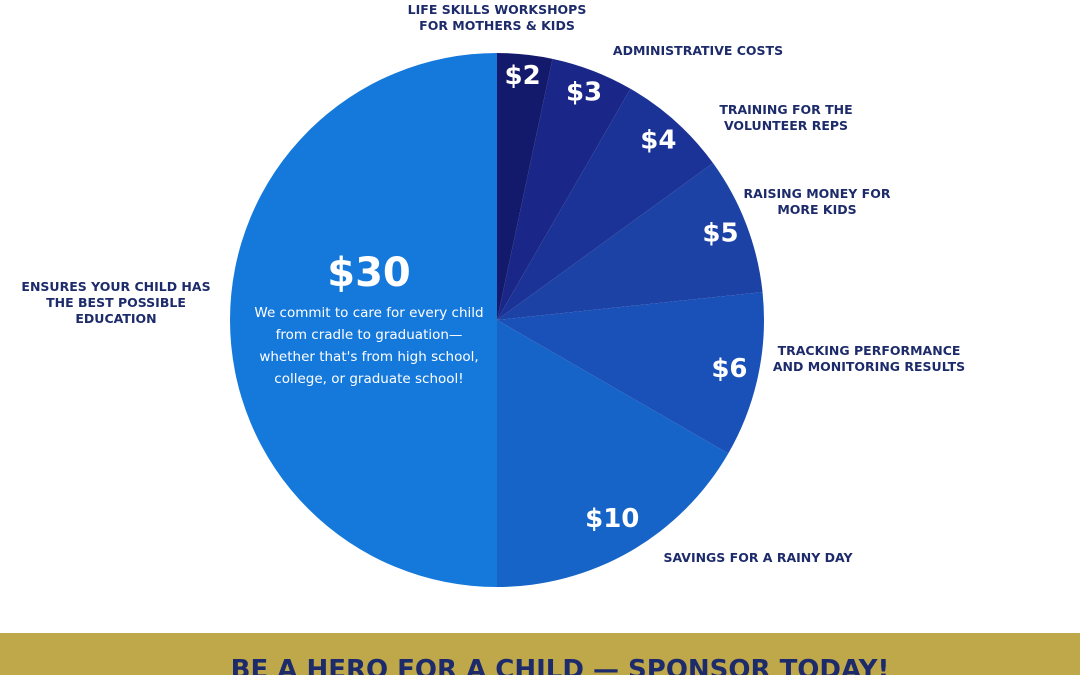 The width and height of the screenshot is (1080, 675). Describe the element at coordinates (584, 93) in the screenshot. I see `value-label: $3` at that location.